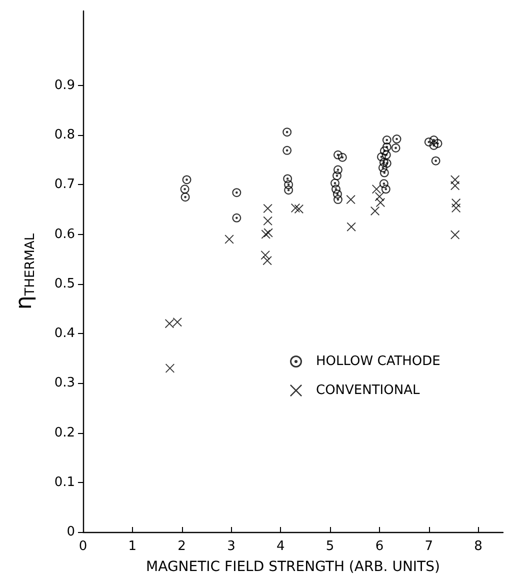 The height and width of the screenshot is (580, 507). Describe the element at coordinates (64, 482) in the screenshot. I see `y-tick-label: 0.1` at that location.